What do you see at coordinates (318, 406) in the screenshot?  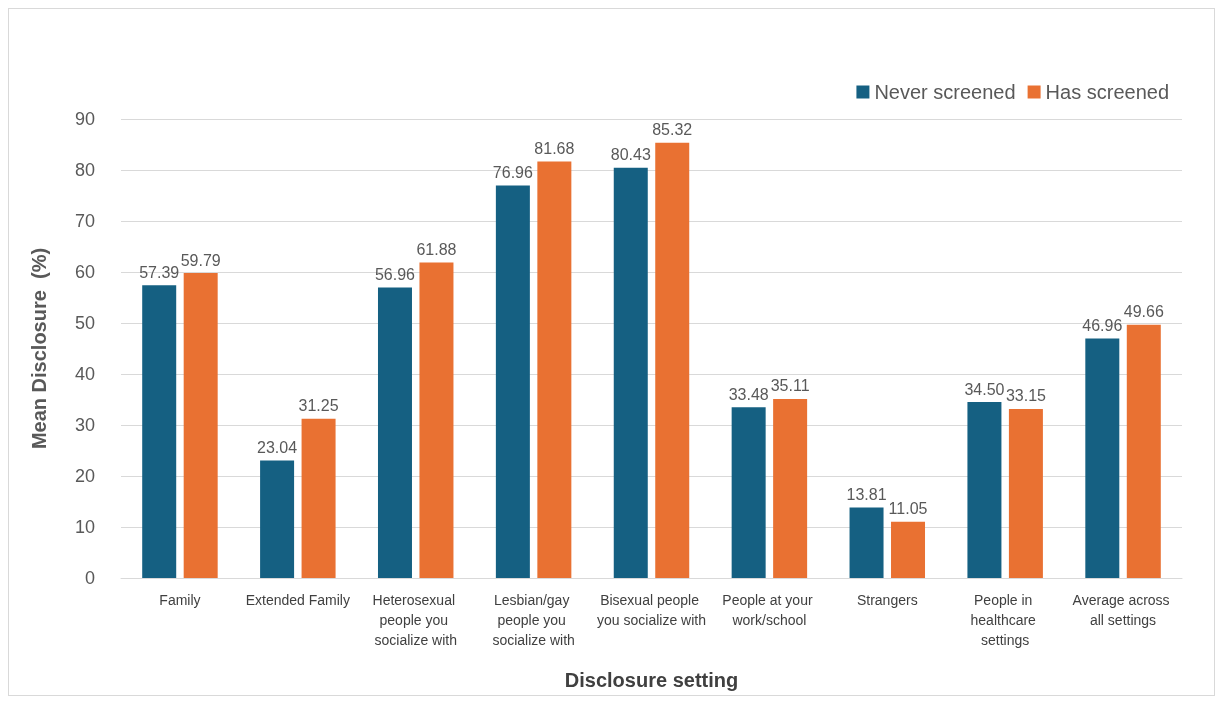 I see `data-label: 31.25` at bounding box center [318, 406].